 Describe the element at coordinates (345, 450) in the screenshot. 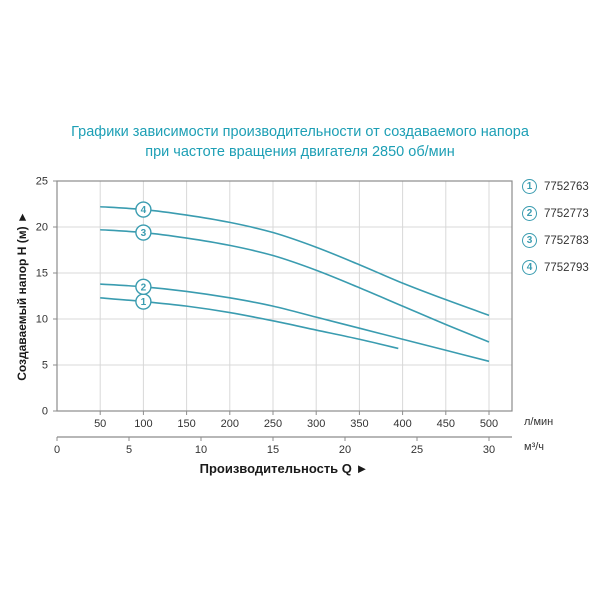

I see `x-tick-label-m3h: 20` at that location.